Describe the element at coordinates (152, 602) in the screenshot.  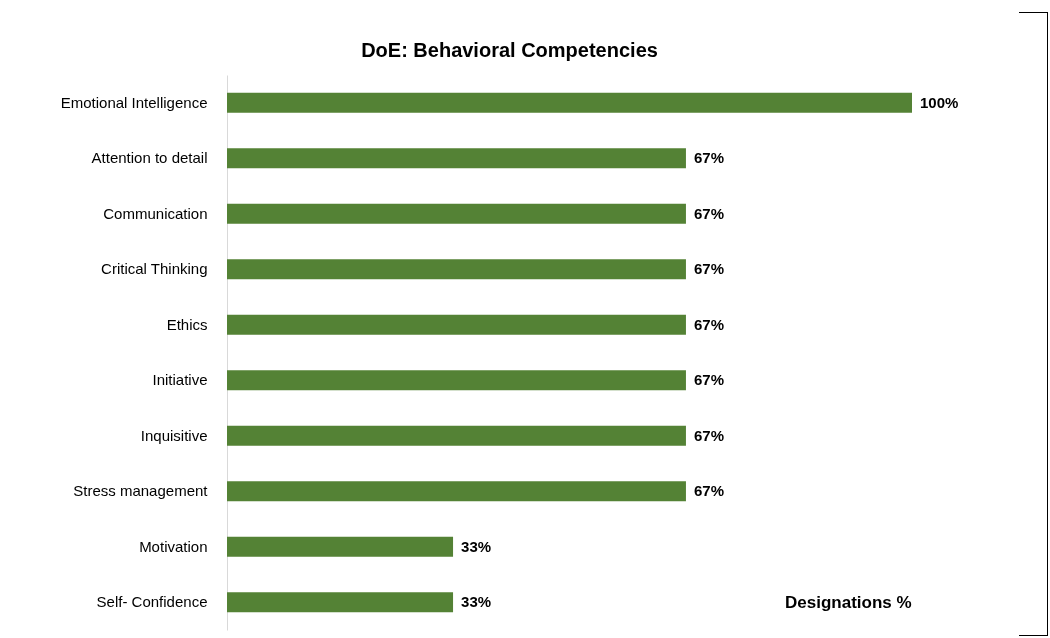
I see `y-tick-label: Self- Confidence` at that location.